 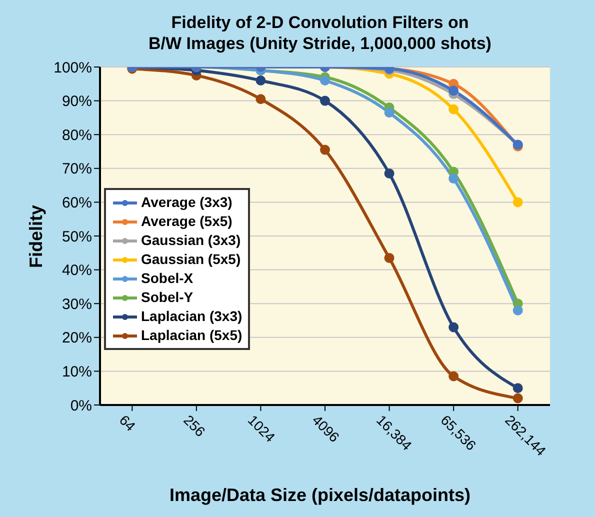 What do you see at coordinates (191, 316) in the screenshot?
I see `legend-label: Laplacian (3x3)` at bounding box center [191, 316].